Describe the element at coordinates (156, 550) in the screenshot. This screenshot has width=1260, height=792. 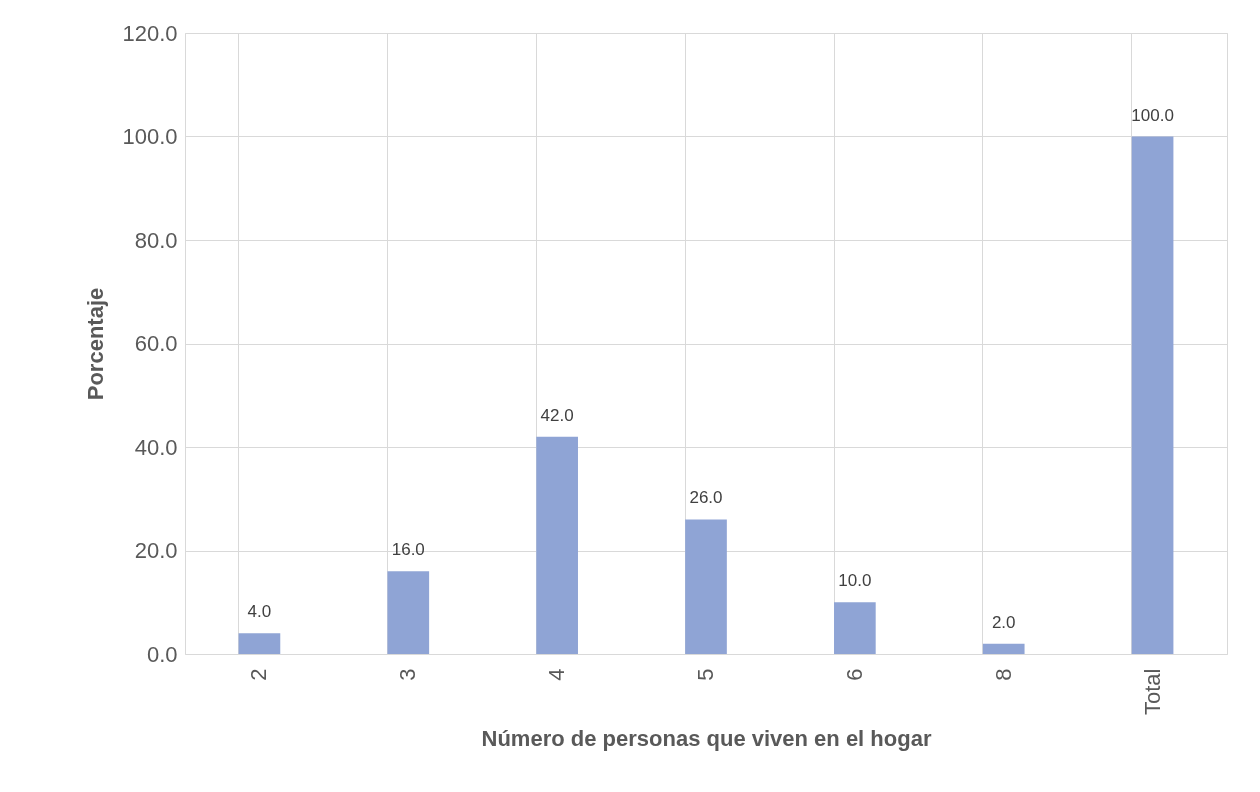
I see `y-tick-label: 20.0` at that location.